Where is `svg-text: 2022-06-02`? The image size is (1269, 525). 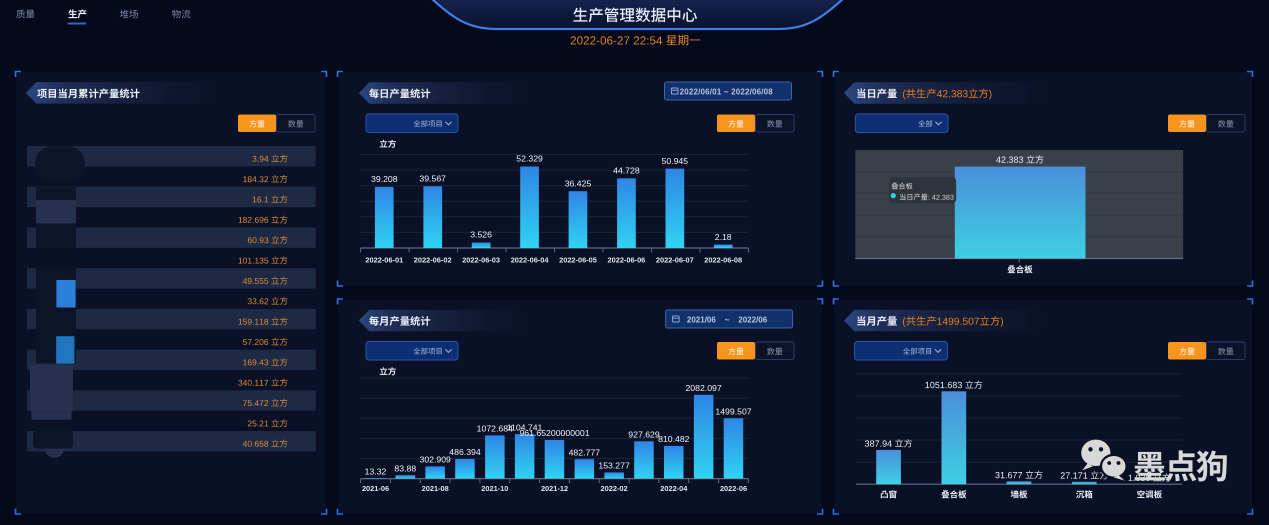 svg-text: 2022-06-02 is located at coordinates (433, 259).